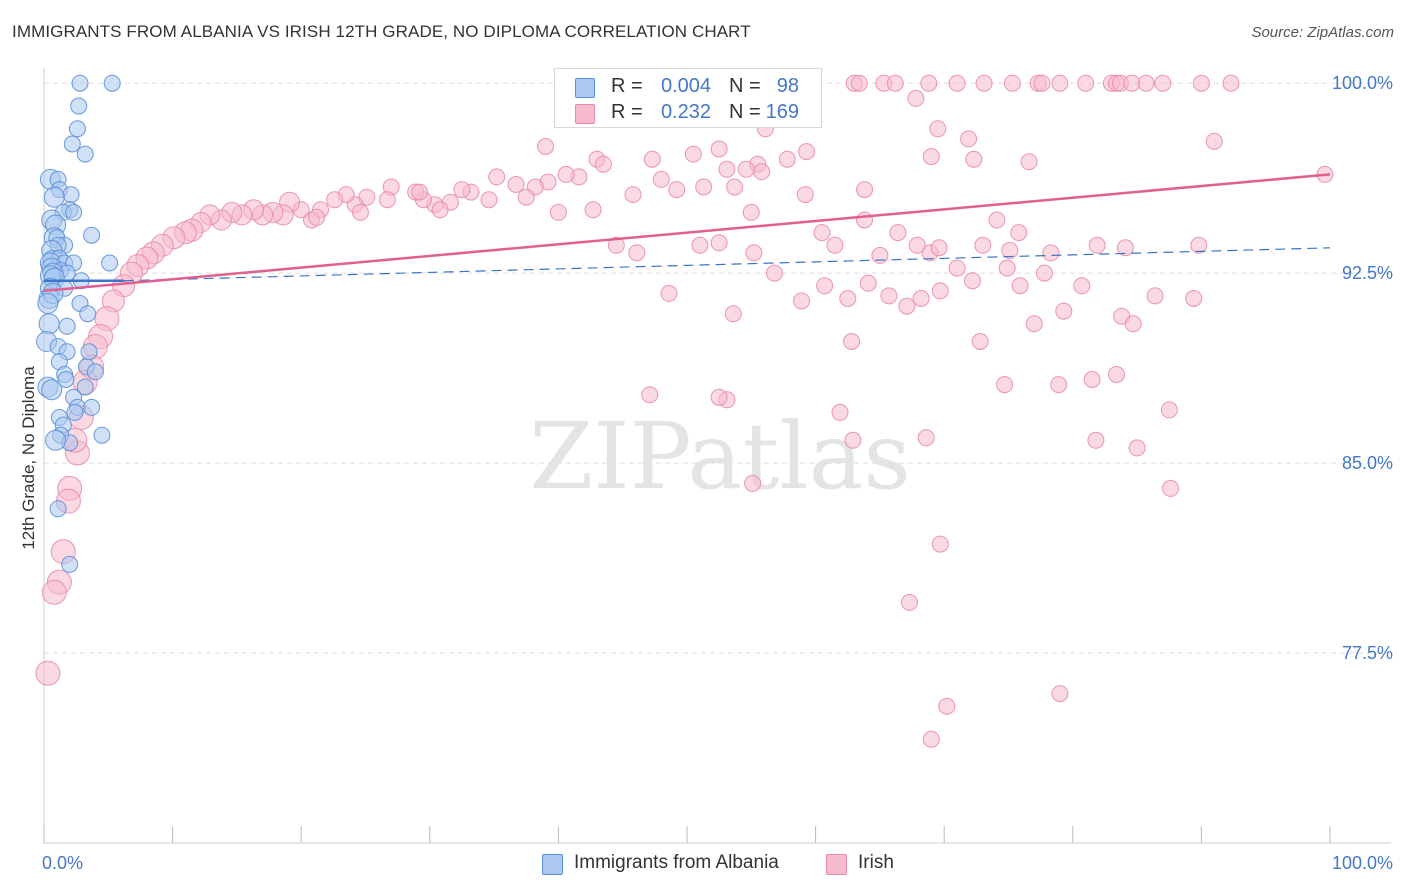 This screenshot has width=1406, height=892. I want to click on albania-points, so click(78, 323).